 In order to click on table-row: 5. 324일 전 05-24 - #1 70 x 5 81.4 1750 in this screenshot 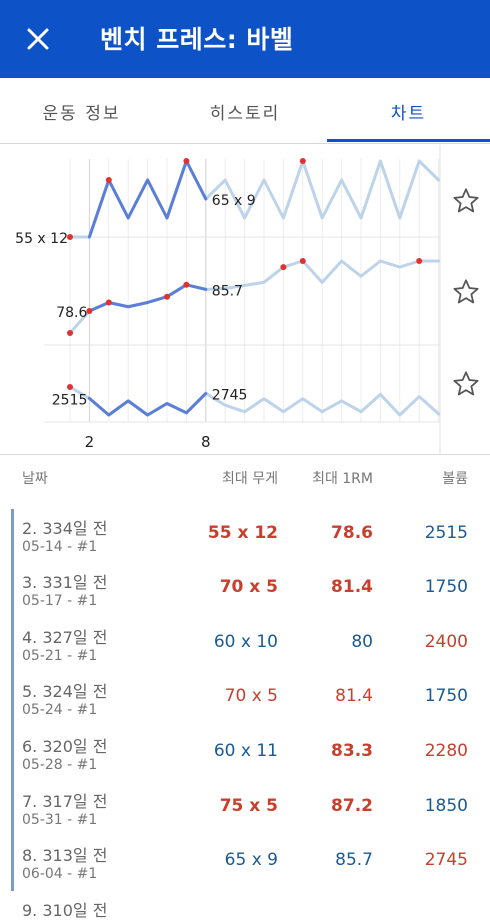, I will do `click(245, 699)`.